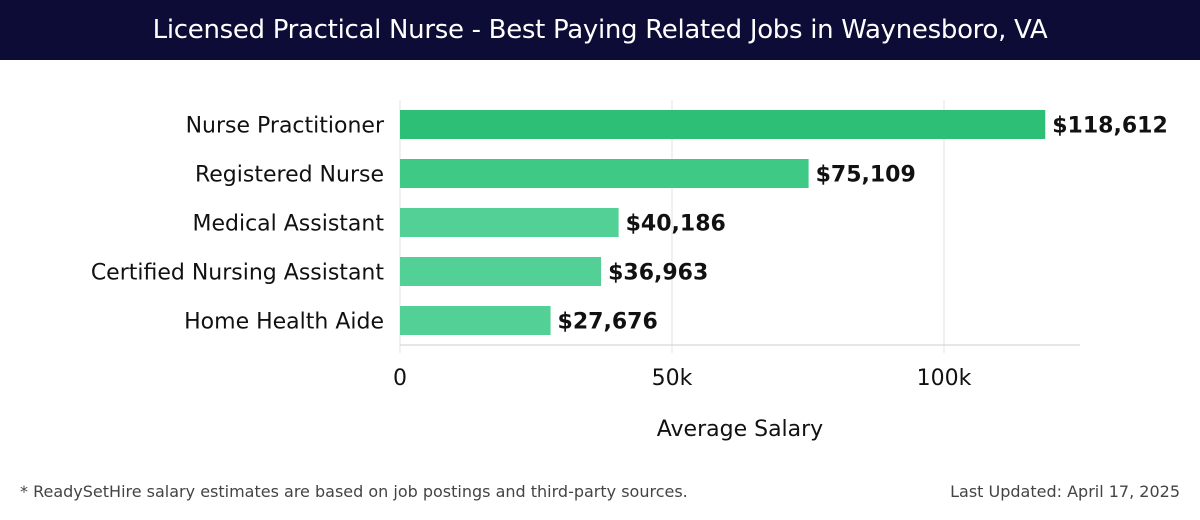 The image size is (1200, 520). What do you see at coordinates (866, 175) in the screenshot?
I see `value-label: $75,109` at bounding box center [866, 175].